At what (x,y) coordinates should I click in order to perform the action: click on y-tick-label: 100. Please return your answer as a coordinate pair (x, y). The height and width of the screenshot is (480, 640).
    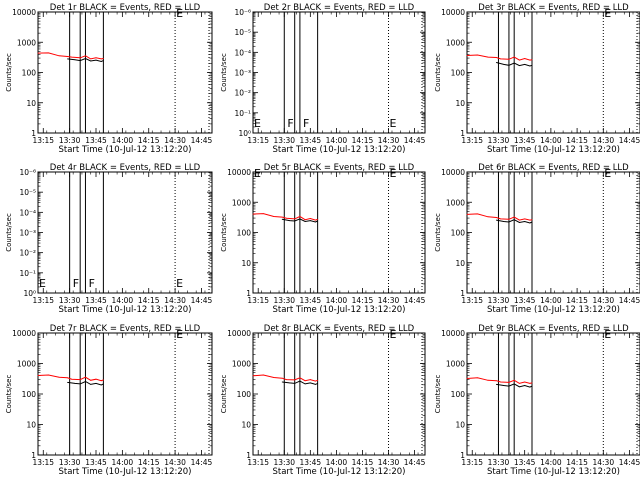
    Looking at the image, I should click on (244, 233).